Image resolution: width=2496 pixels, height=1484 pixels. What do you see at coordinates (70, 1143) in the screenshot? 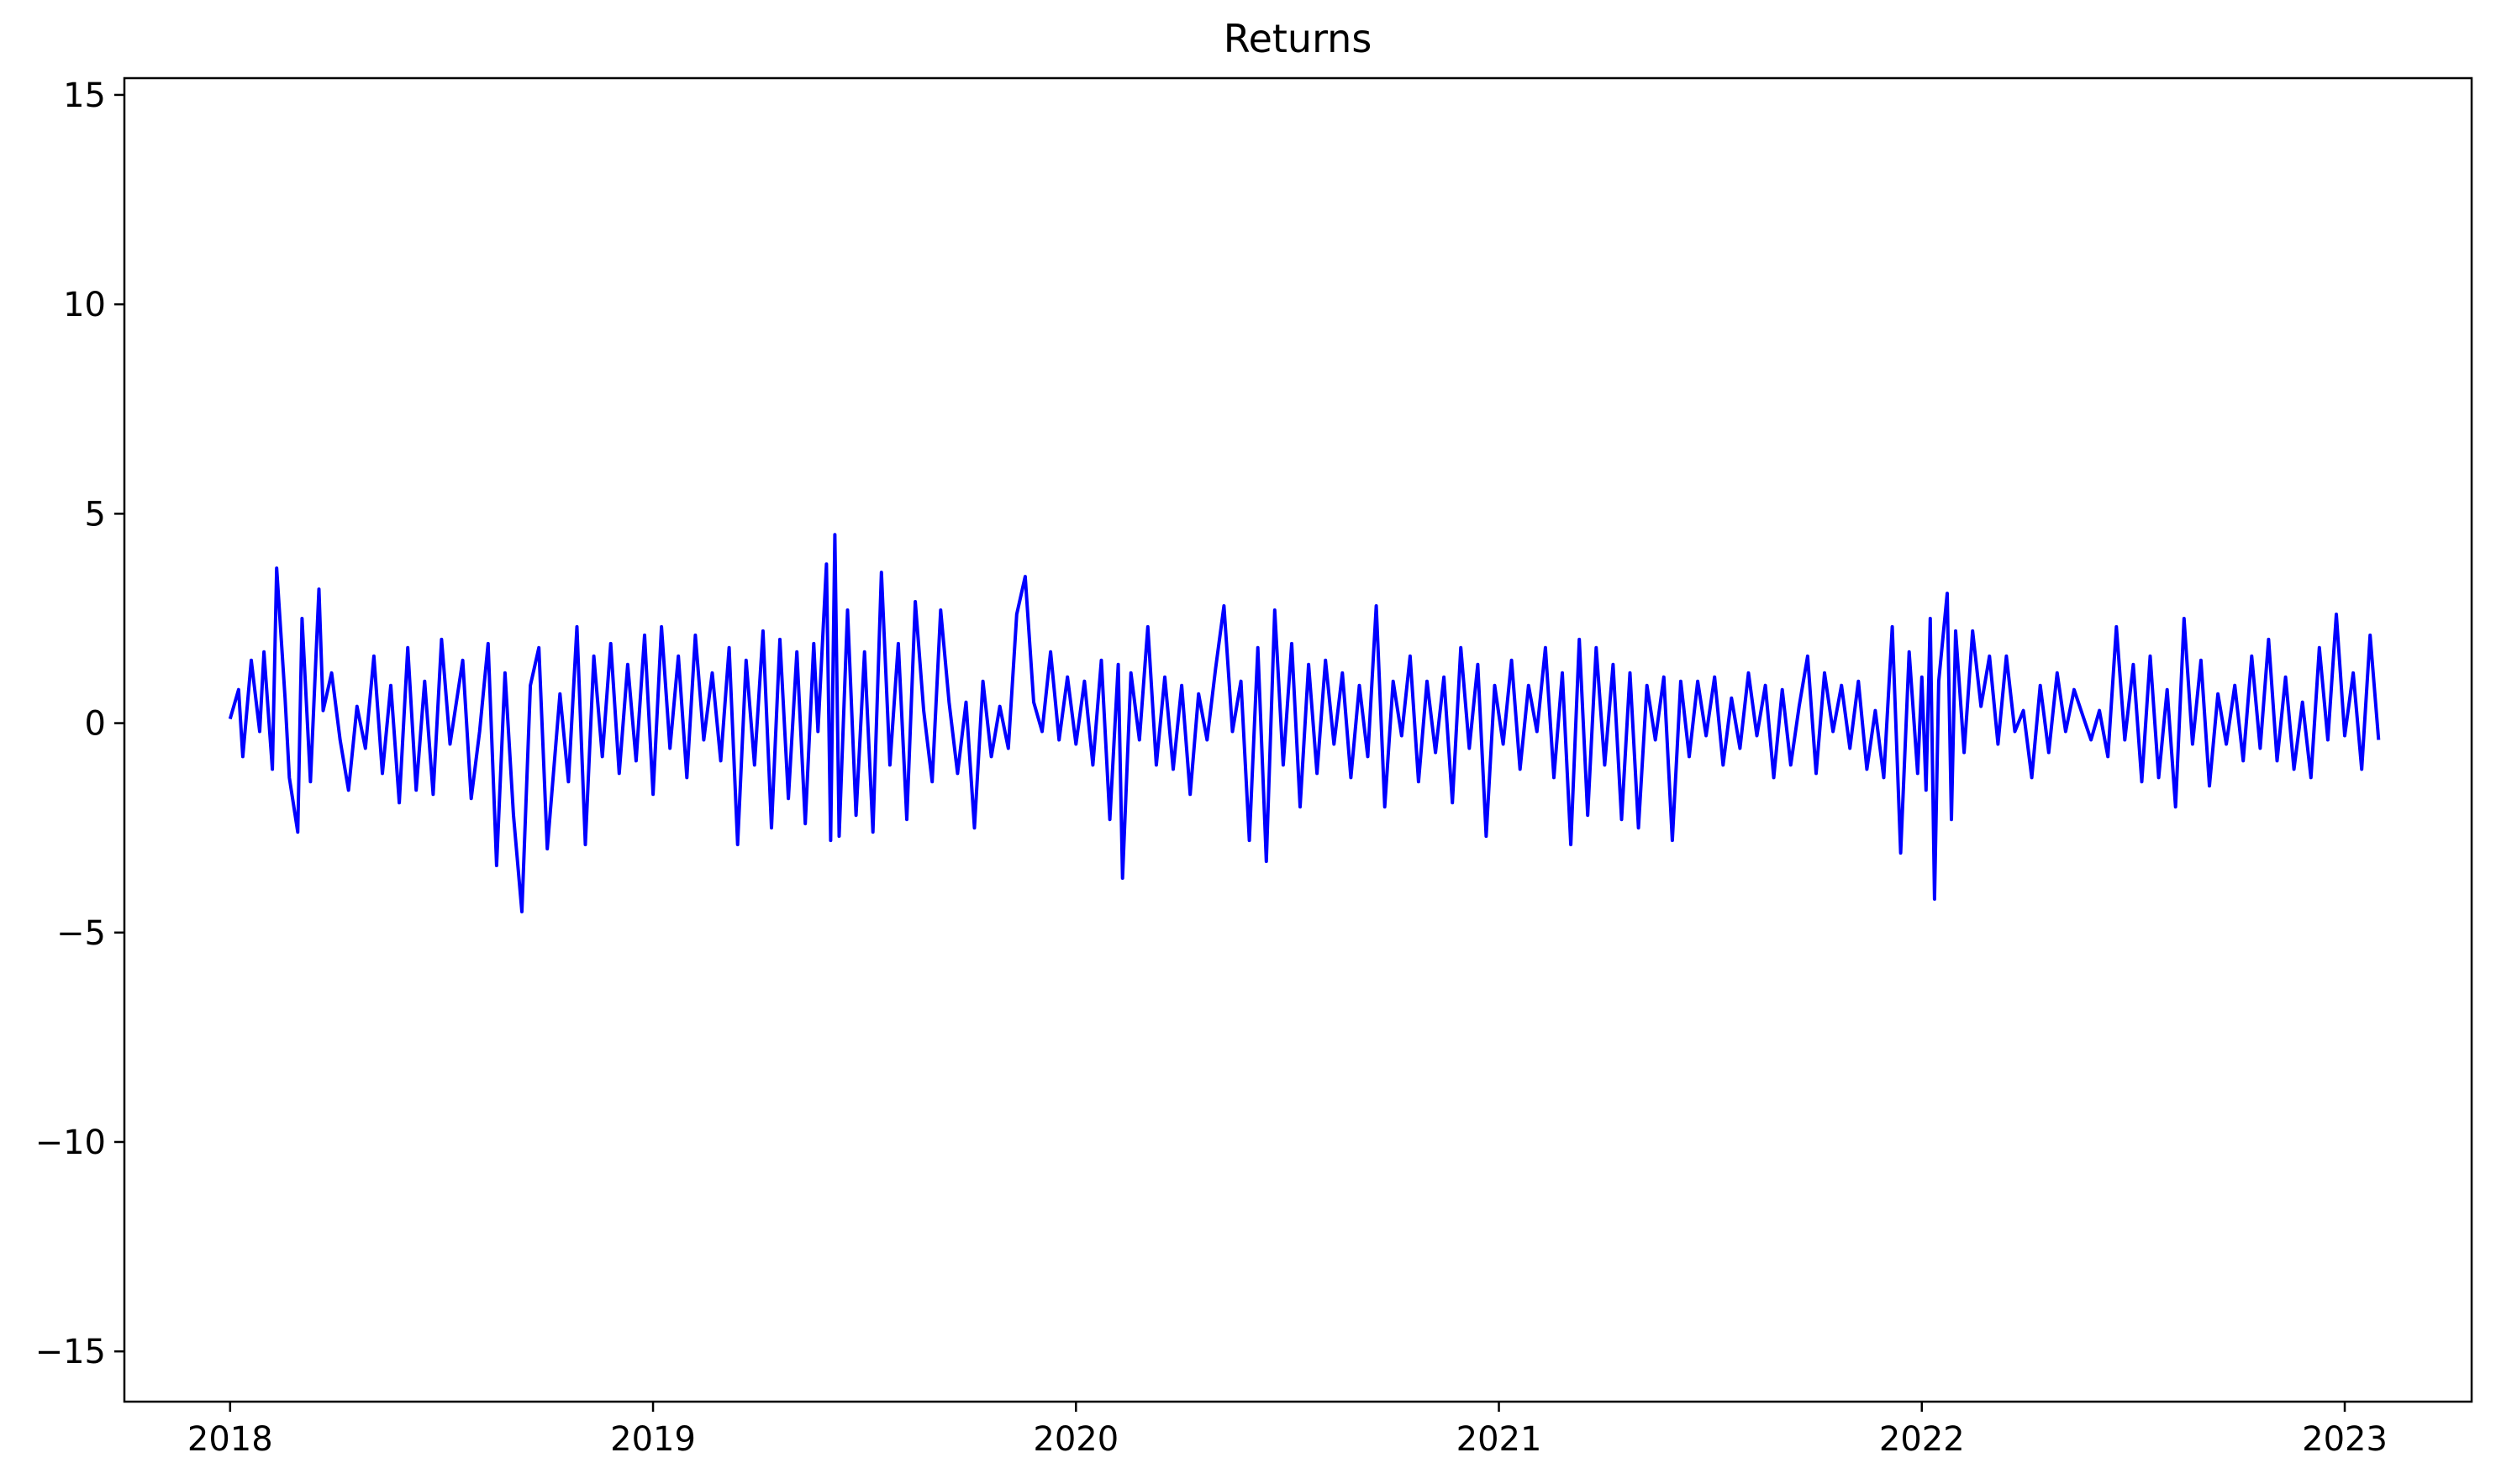
I see `y-tick-label: −10` at bounding box center [70, 1143].